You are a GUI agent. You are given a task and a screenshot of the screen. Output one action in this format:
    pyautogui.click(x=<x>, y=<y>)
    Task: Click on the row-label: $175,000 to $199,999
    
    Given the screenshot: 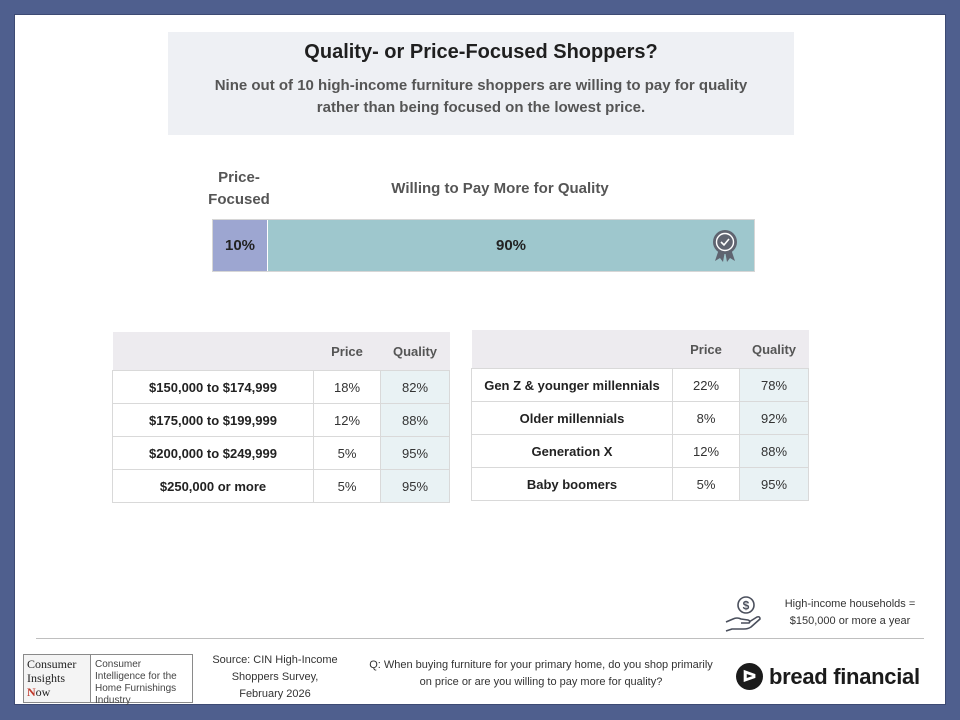 What is the action you would take?
    pyautogui.click(x=213, y=420)
    